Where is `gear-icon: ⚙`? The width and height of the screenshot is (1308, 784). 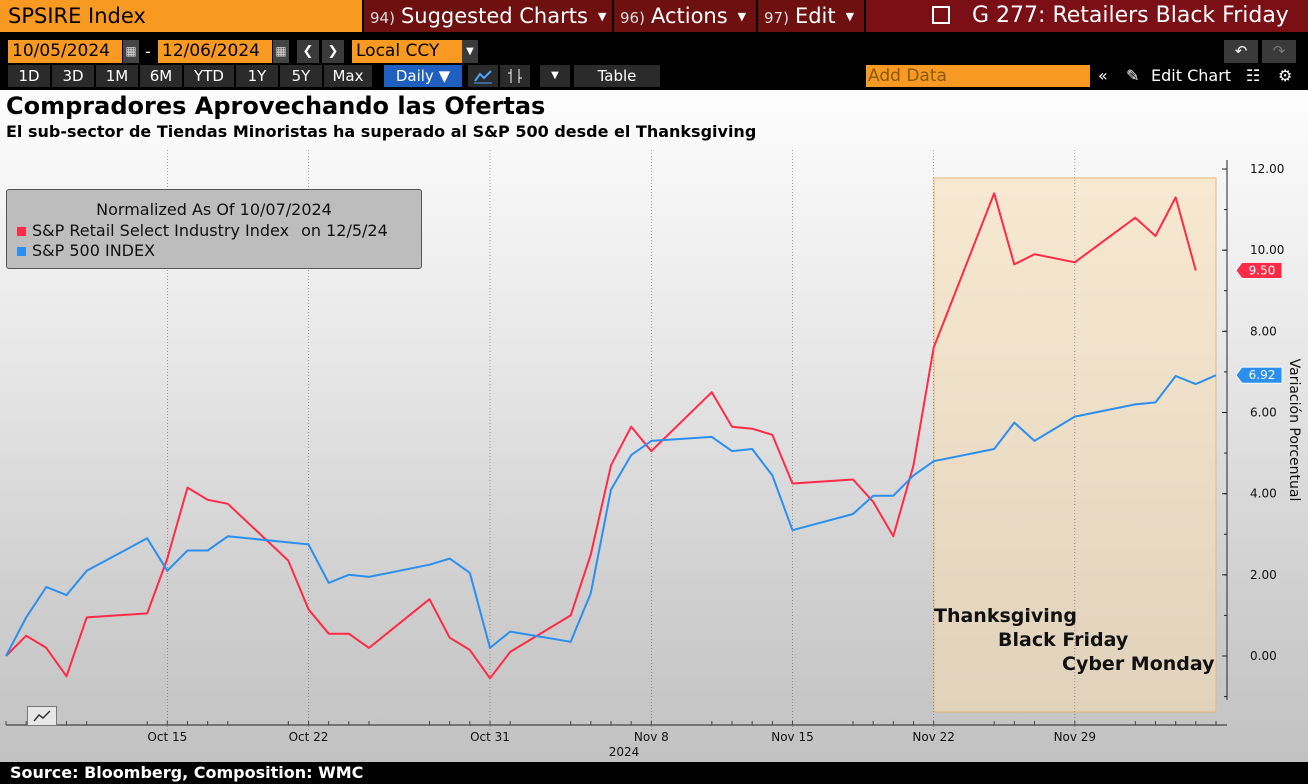
gear-icon: ⚙ is located at coordinates (1285, 75).